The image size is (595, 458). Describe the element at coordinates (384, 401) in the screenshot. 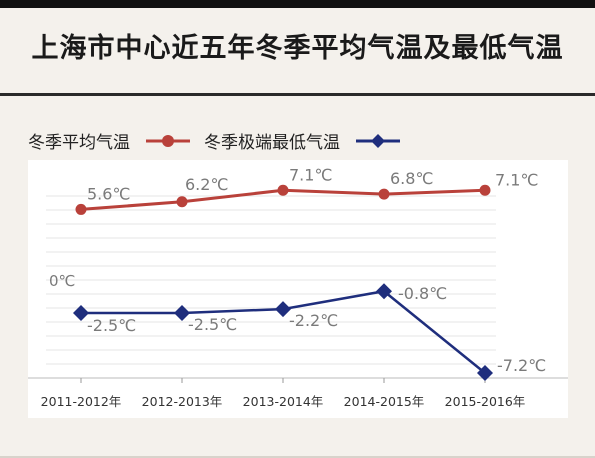

I see `x-tick-label: 2014-2015年` at that location.